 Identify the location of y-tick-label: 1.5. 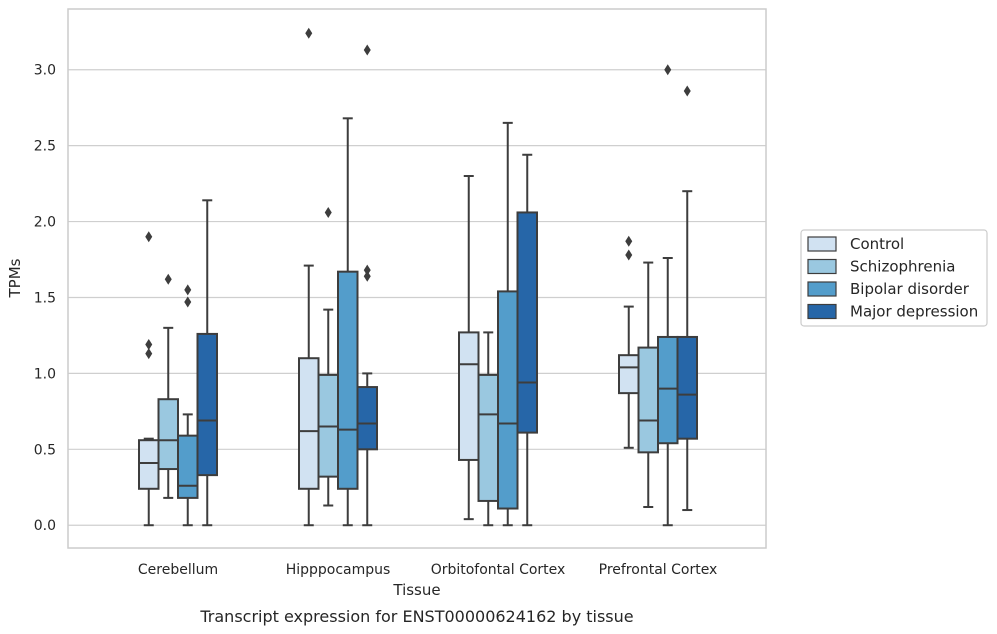
(45, 298).